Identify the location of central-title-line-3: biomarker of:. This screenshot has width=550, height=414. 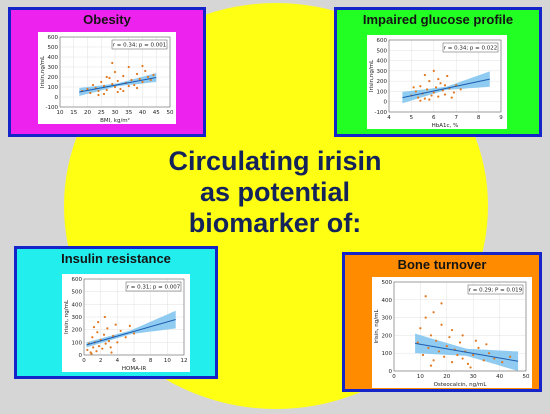
(275, 223).